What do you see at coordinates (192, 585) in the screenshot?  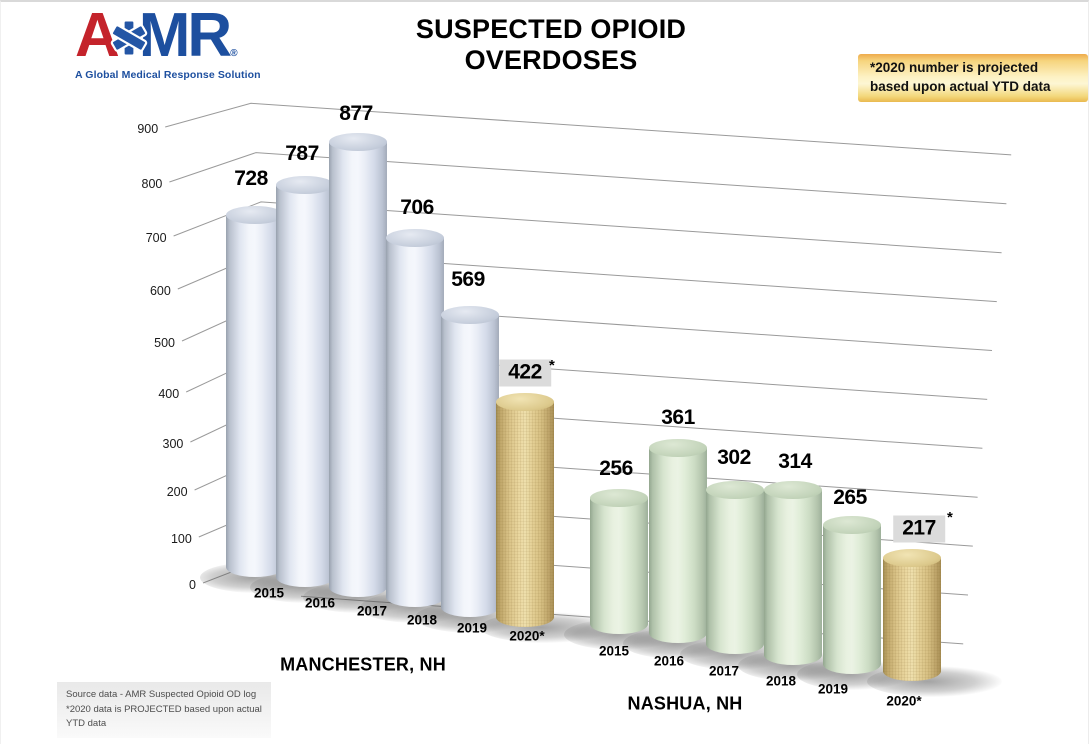 I see `y-axis-label-0: 0` at bounding box center [192, 585].